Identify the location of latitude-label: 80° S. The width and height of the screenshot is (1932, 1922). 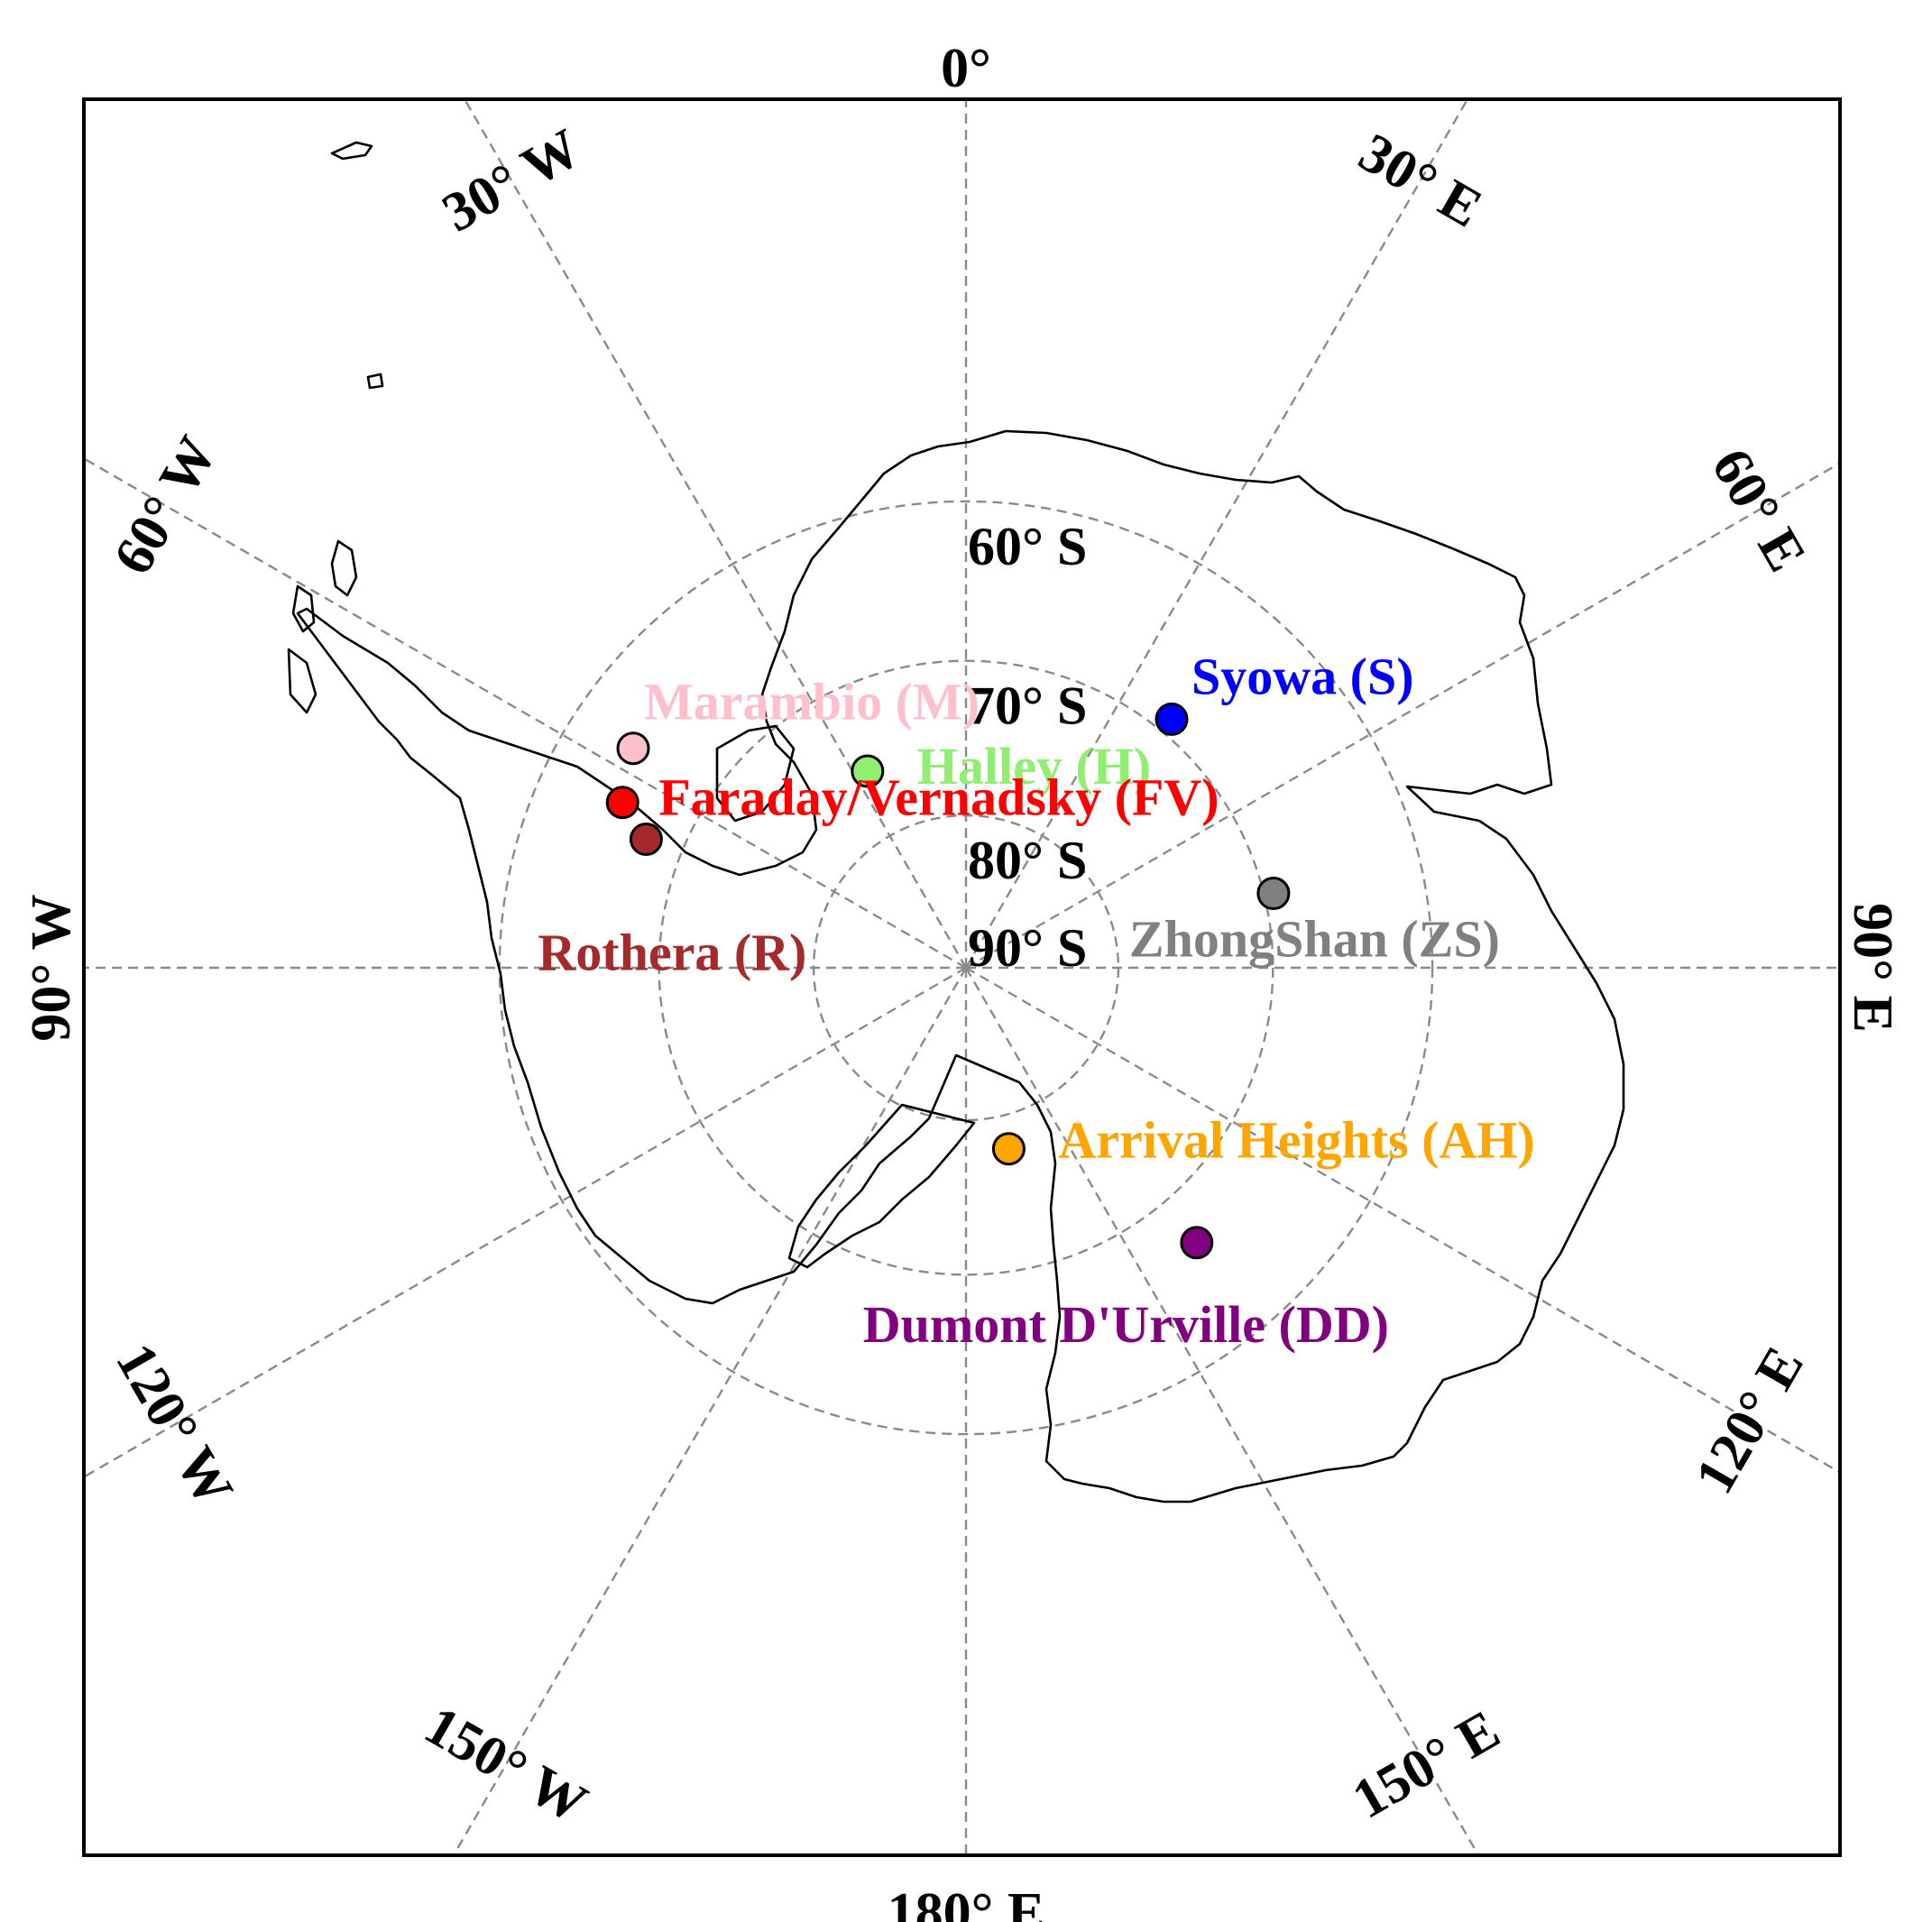
(1027, 860).